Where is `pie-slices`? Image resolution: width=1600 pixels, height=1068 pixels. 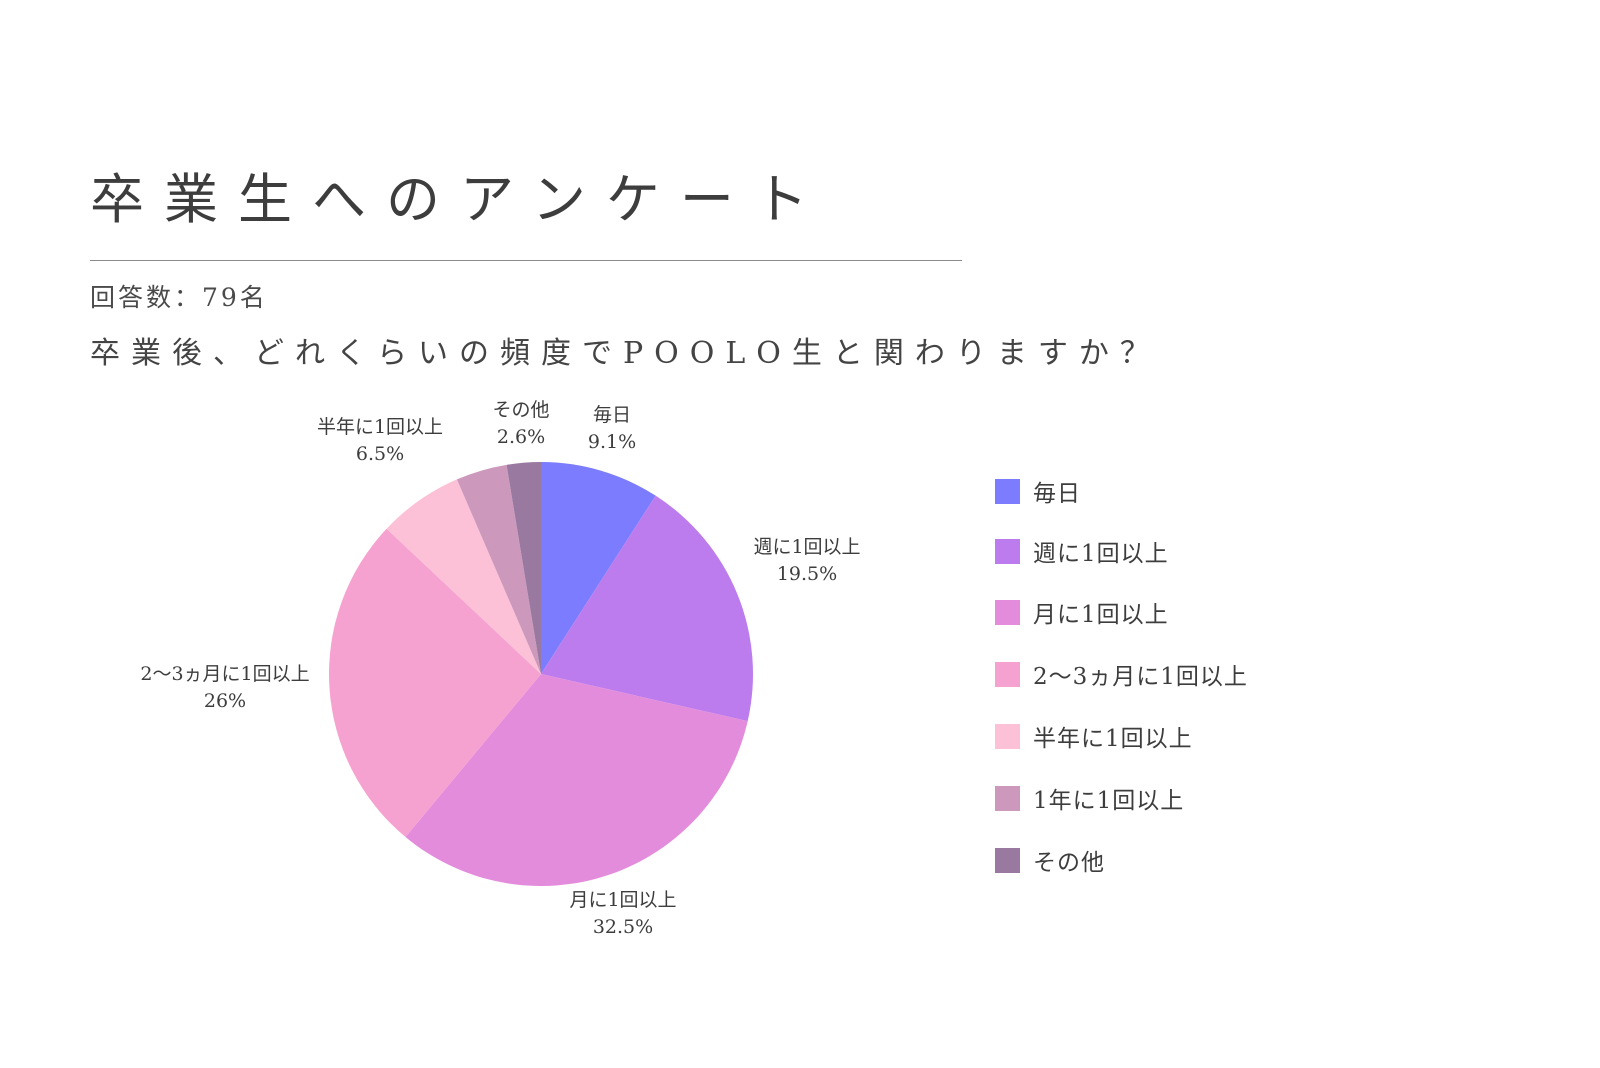 pie-slices is located at coordinates (541, 674).